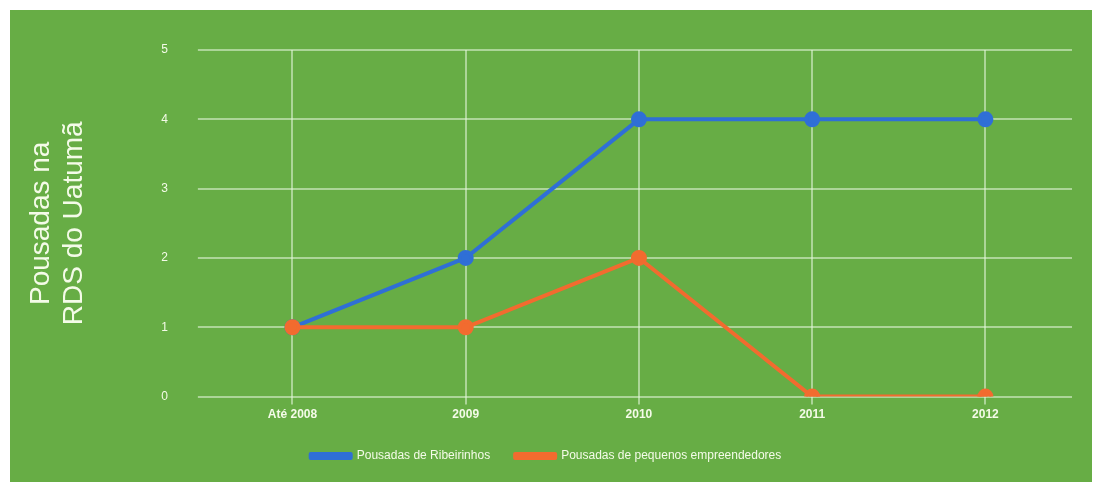  Describe the element at coordinates (165, 257) in the screenshot. I see `y-tick-label: 2` at that location.